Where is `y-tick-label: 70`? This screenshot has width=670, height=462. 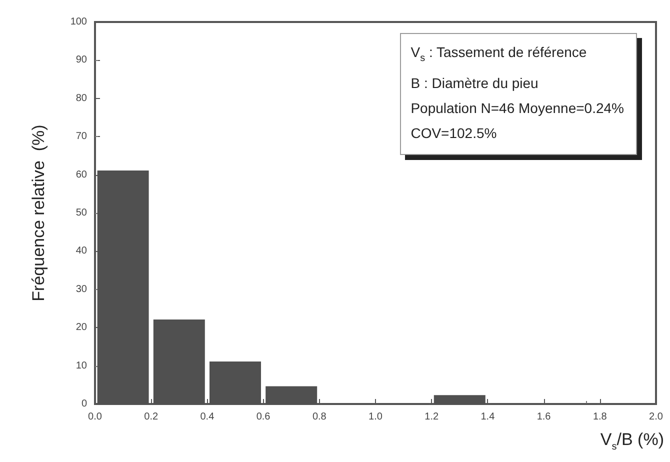
y-tick-label: 70 is located at coordinates (82, 136).